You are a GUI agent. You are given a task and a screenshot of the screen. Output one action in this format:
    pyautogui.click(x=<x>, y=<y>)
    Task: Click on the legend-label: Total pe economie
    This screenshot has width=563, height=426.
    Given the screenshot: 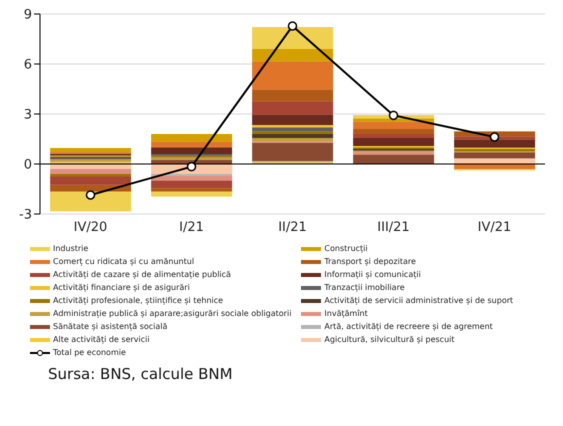 What is the action you would take?
    pyautogui.click(x=89, y=352)
    